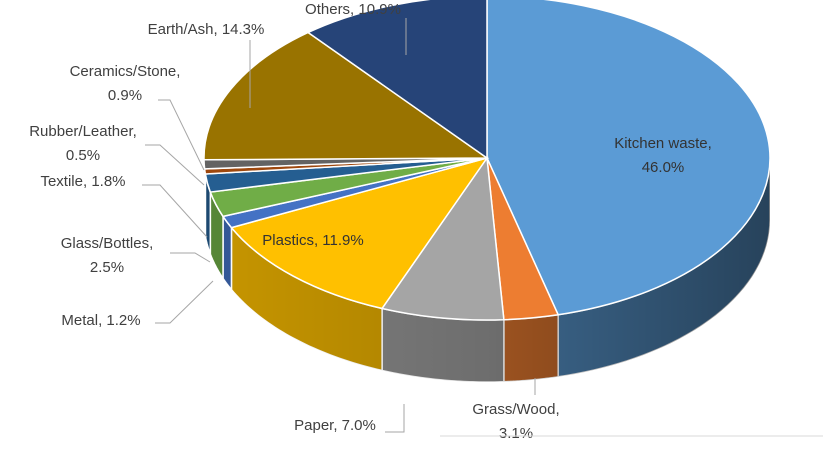  Describe the element at coordinates (125, 71) in the screenshot. I see `label-ceramics-stone: Ceramics/Stone,` at that location.